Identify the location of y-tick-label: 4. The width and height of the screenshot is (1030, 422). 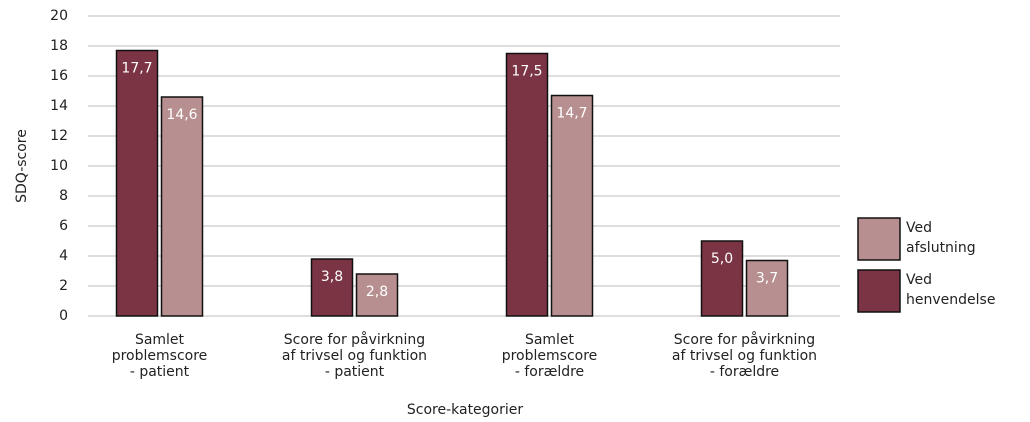
(63, 256).